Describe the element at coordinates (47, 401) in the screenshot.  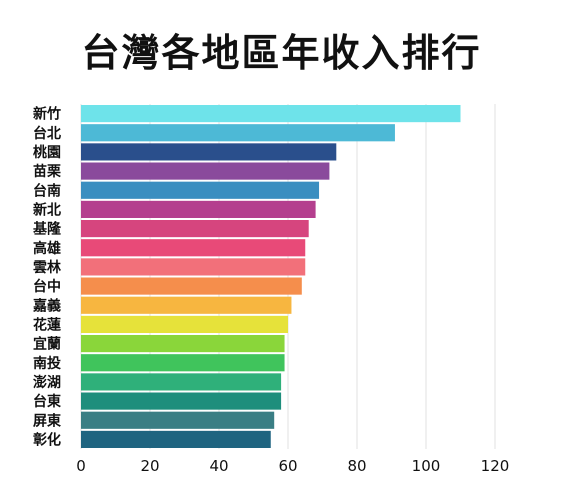
I see `category-label: 台東` at that location.